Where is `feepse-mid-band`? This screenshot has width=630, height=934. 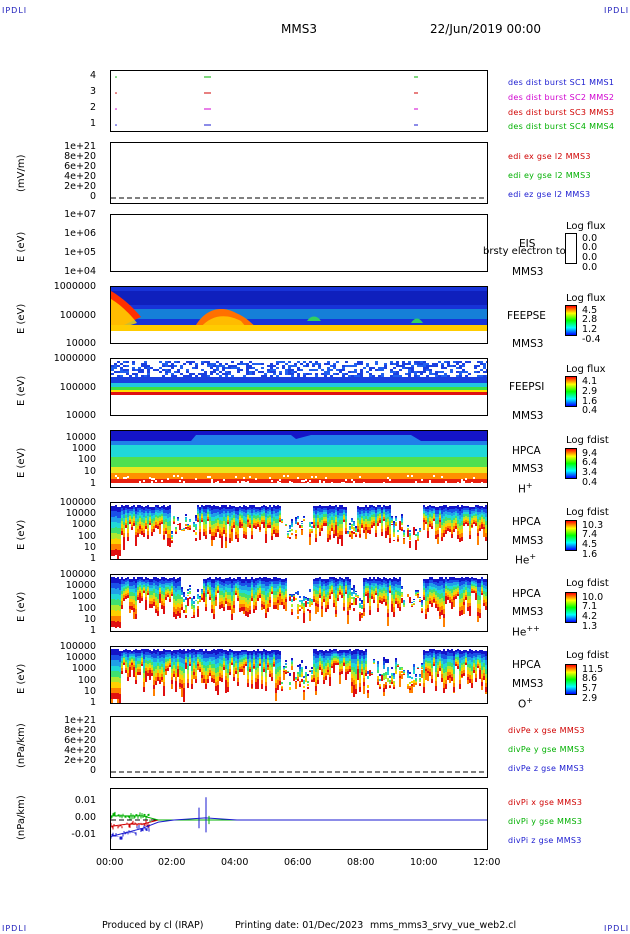 feepse-mid-band is located at coordinates (299, 314).